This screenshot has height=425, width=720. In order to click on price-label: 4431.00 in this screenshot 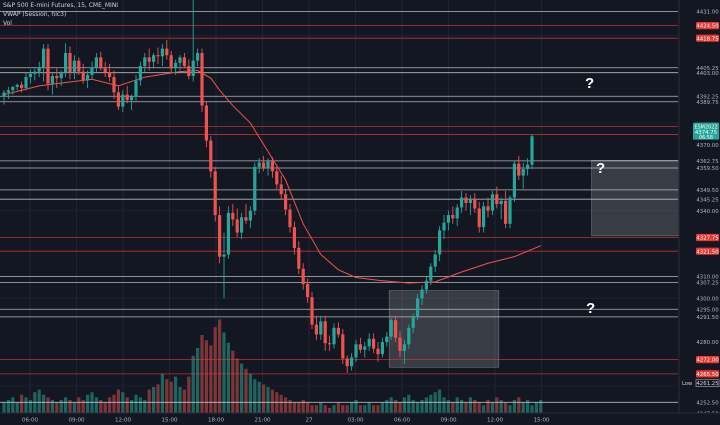, I will do `click(707, 12)`.